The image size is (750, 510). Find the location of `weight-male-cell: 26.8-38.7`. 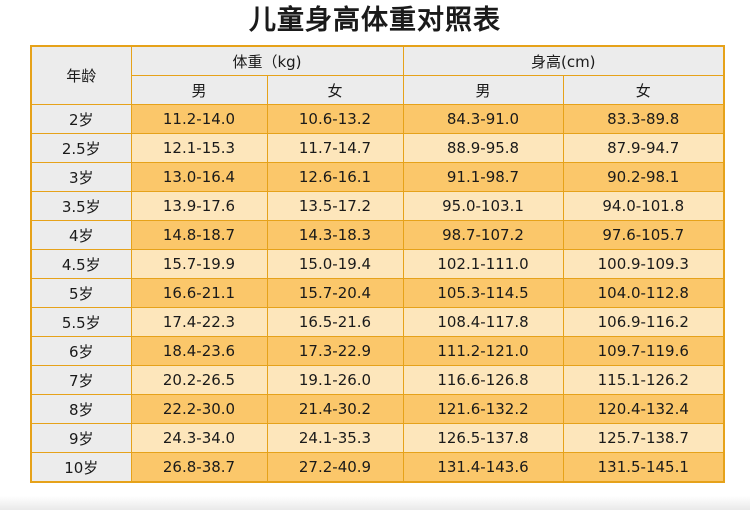

weight-male-cell: 26.8-38.7 is located at coordinates (199, 467).